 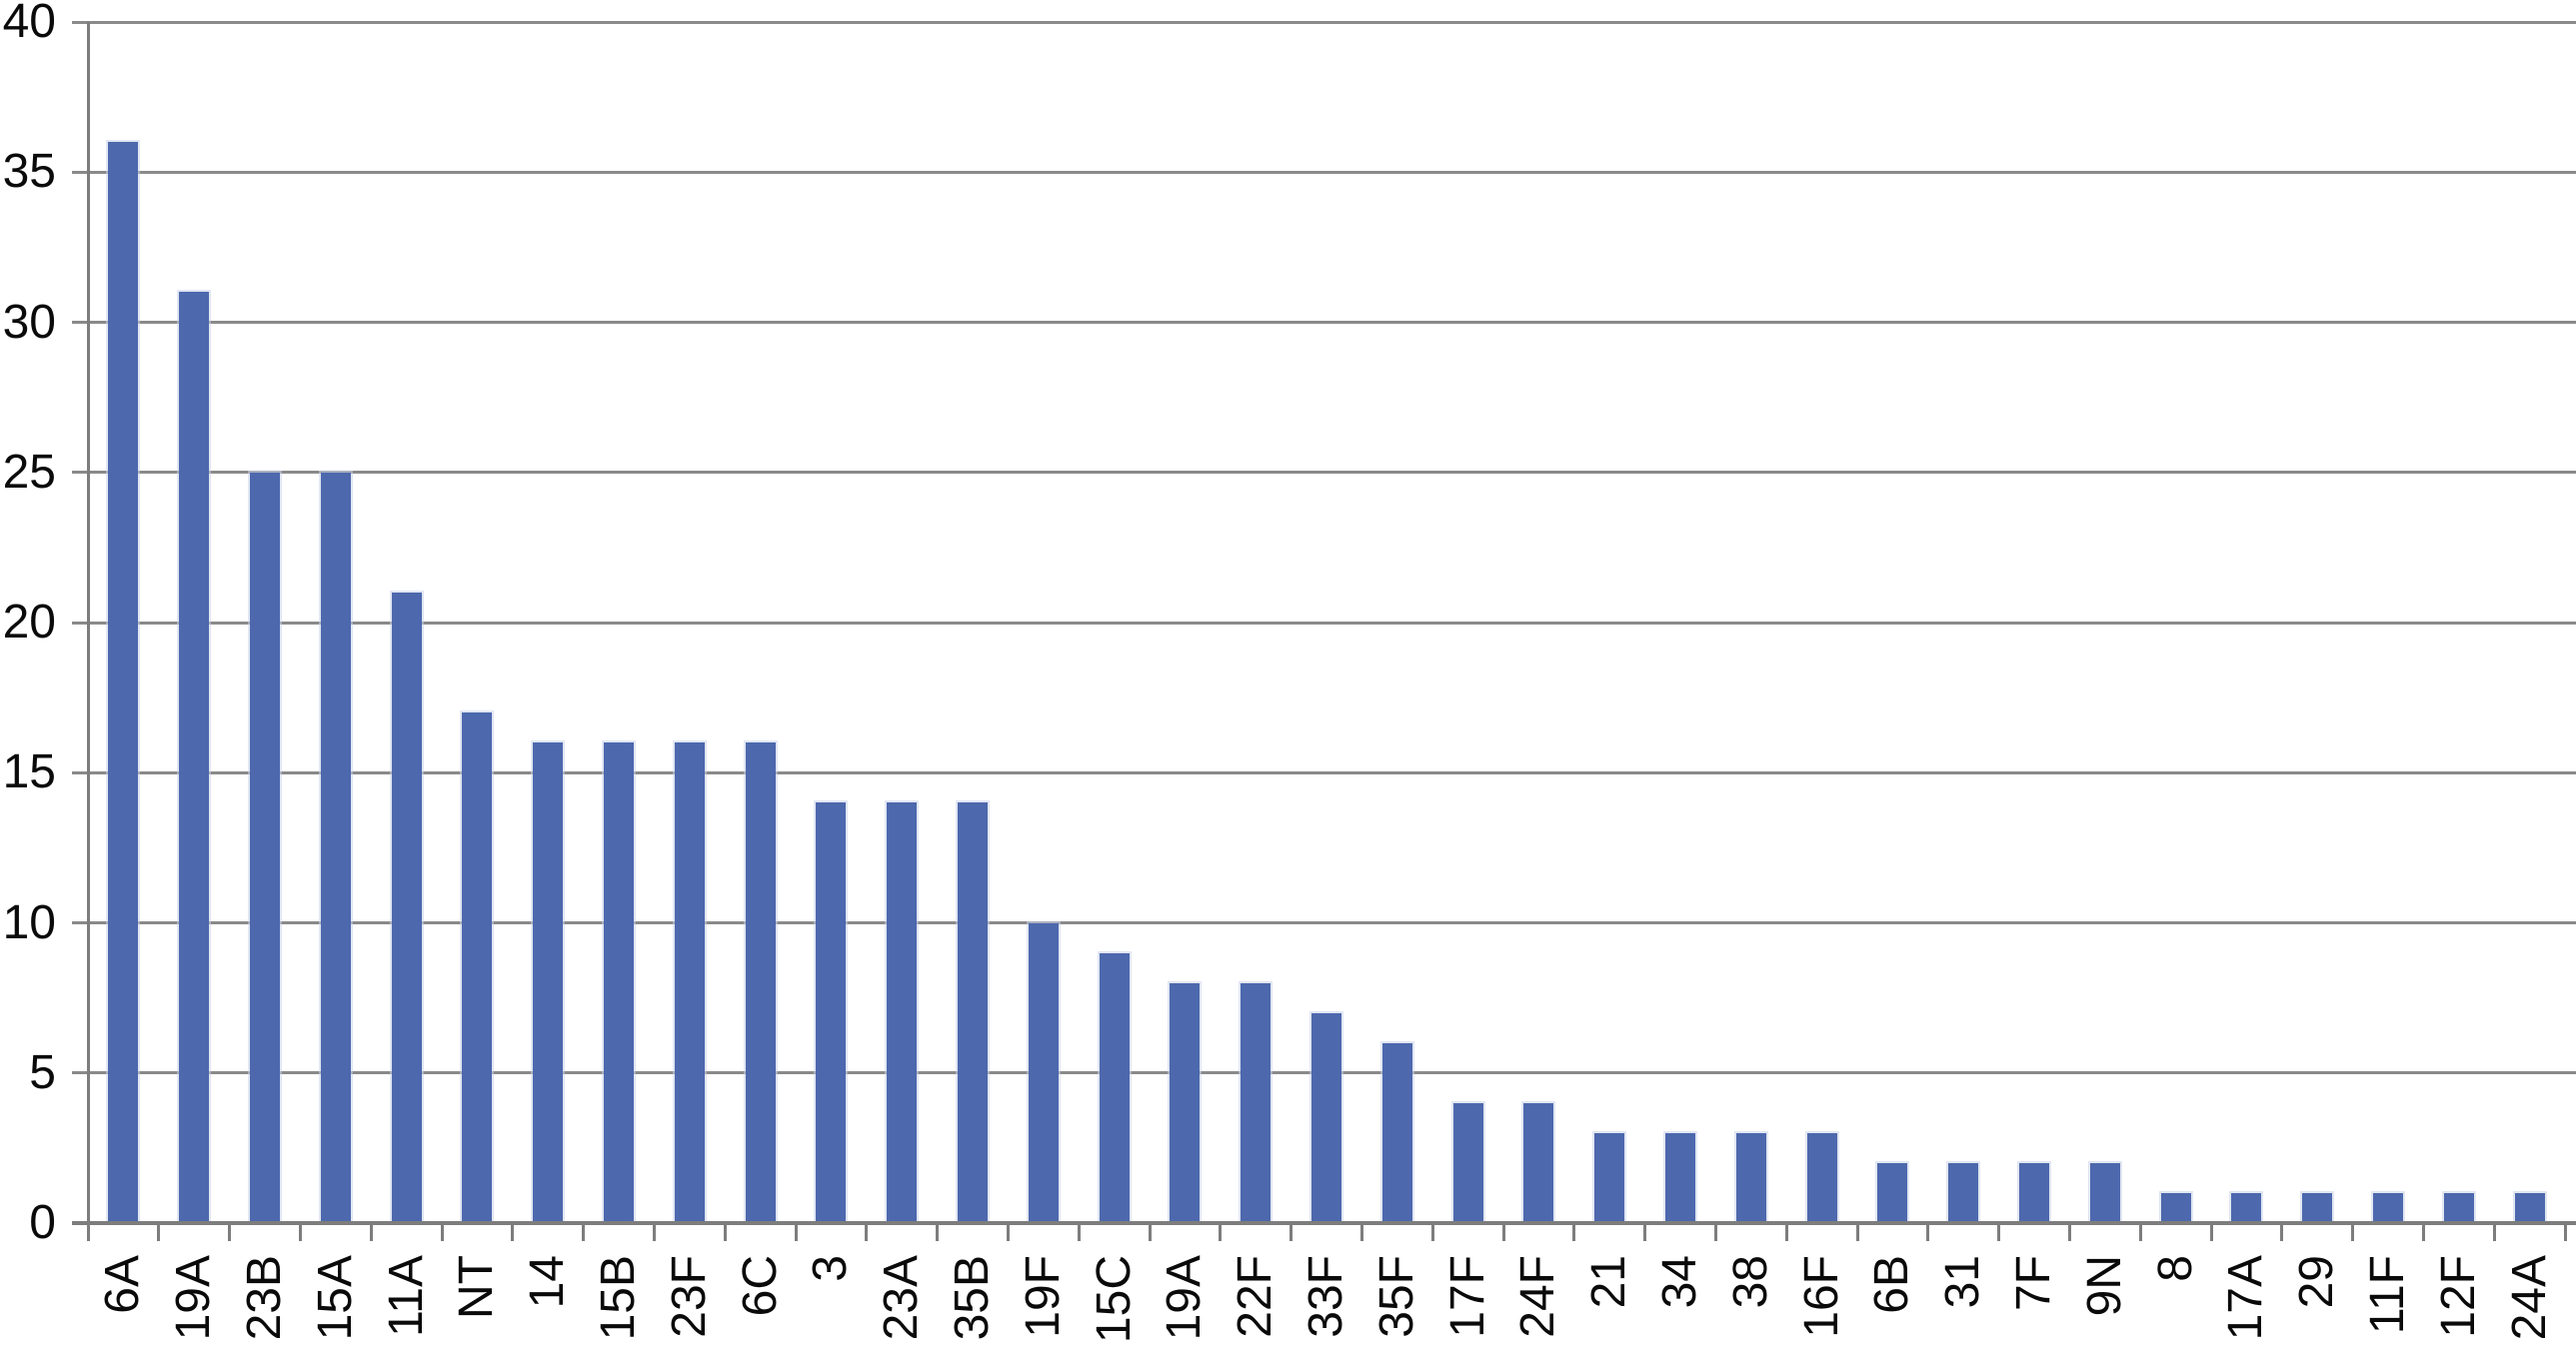 What do you see at coordinates (548, 1282) in the screenshot?
I see `x-tick-label: 14` at bounding box center [548, 1282].